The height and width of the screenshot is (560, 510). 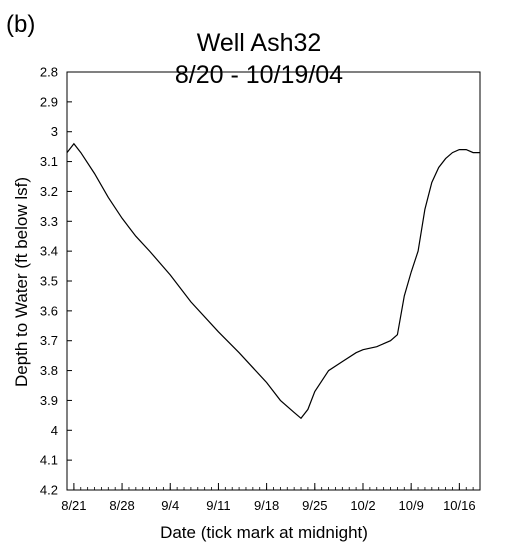 I want to click on x-tick-label: 9/25, so click(x=314, y=505).